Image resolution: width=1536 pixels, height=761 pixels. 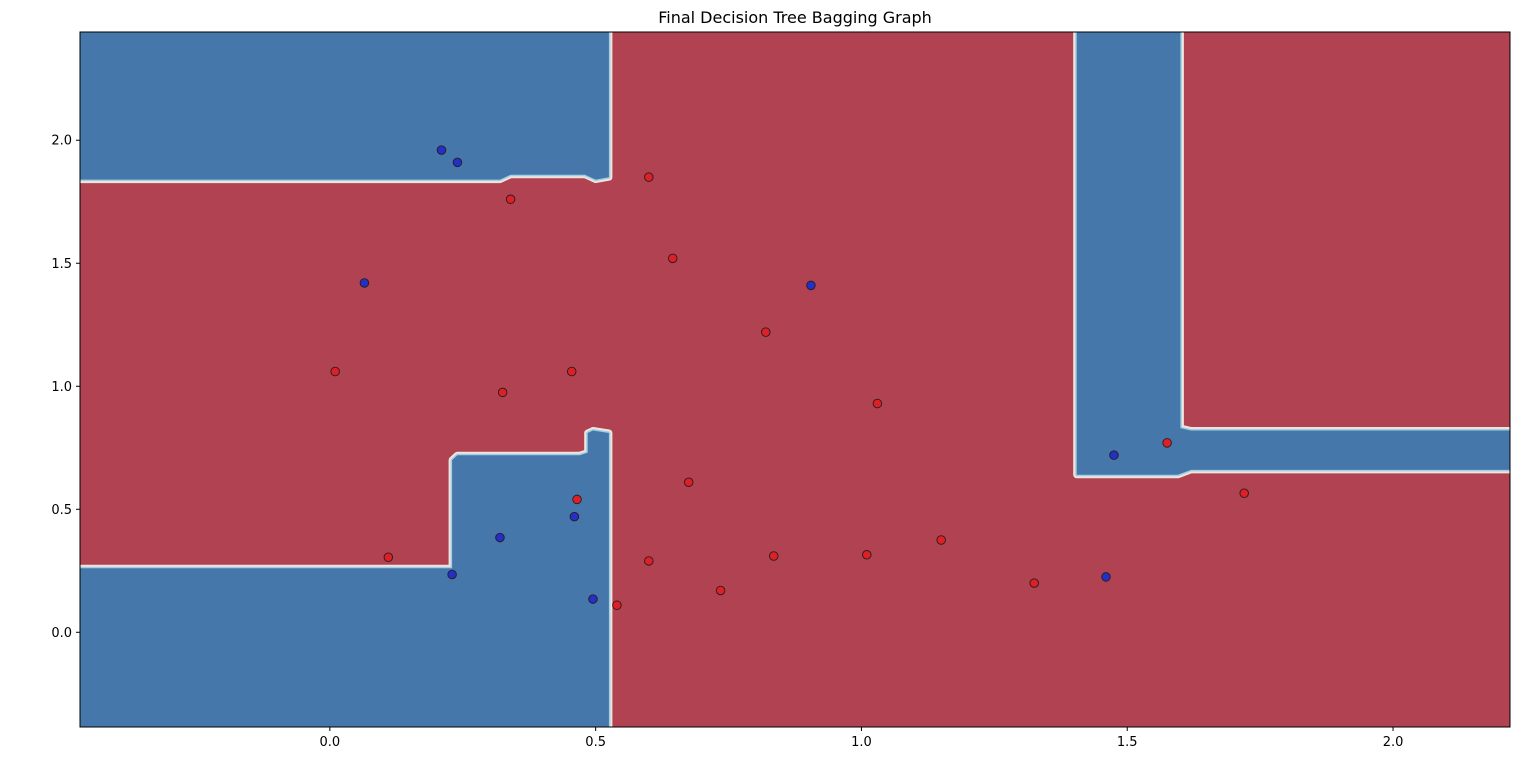 I want to click on y-tick-label: 1.5, so click(x=61, y=264).